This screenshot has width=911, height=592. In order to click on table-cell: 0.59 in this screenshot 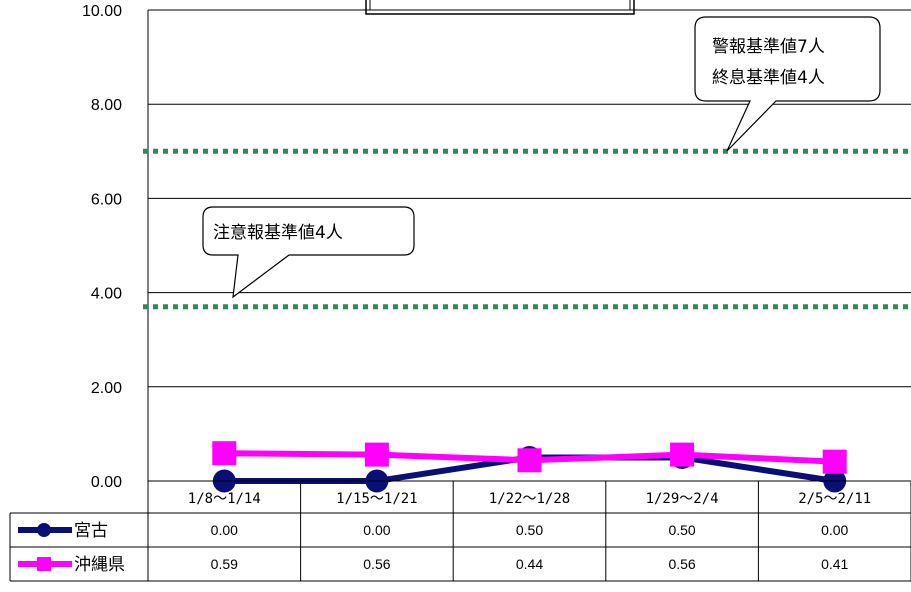, I will do `click(224, 564)`.